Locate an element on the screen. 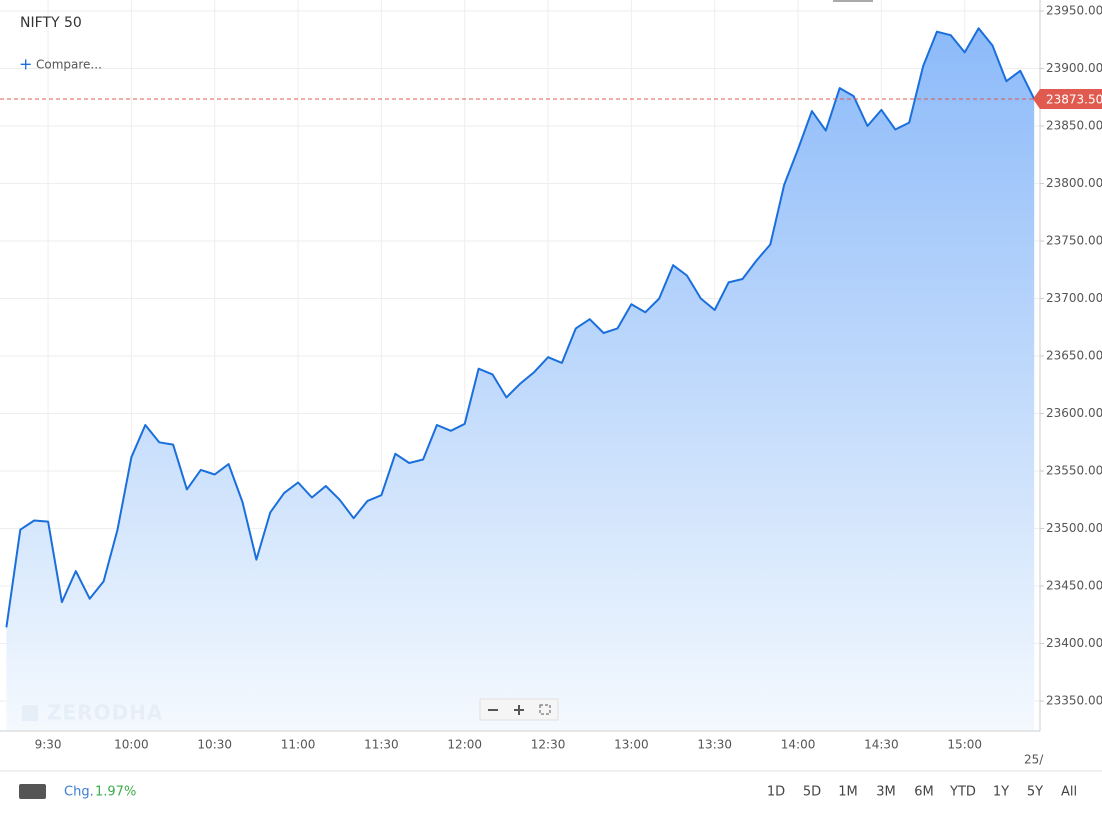 Image resolution: width=1102 pixels, height=817 pixels. y-tick-label: 23900.00 is located at coordinates (1074, 68).